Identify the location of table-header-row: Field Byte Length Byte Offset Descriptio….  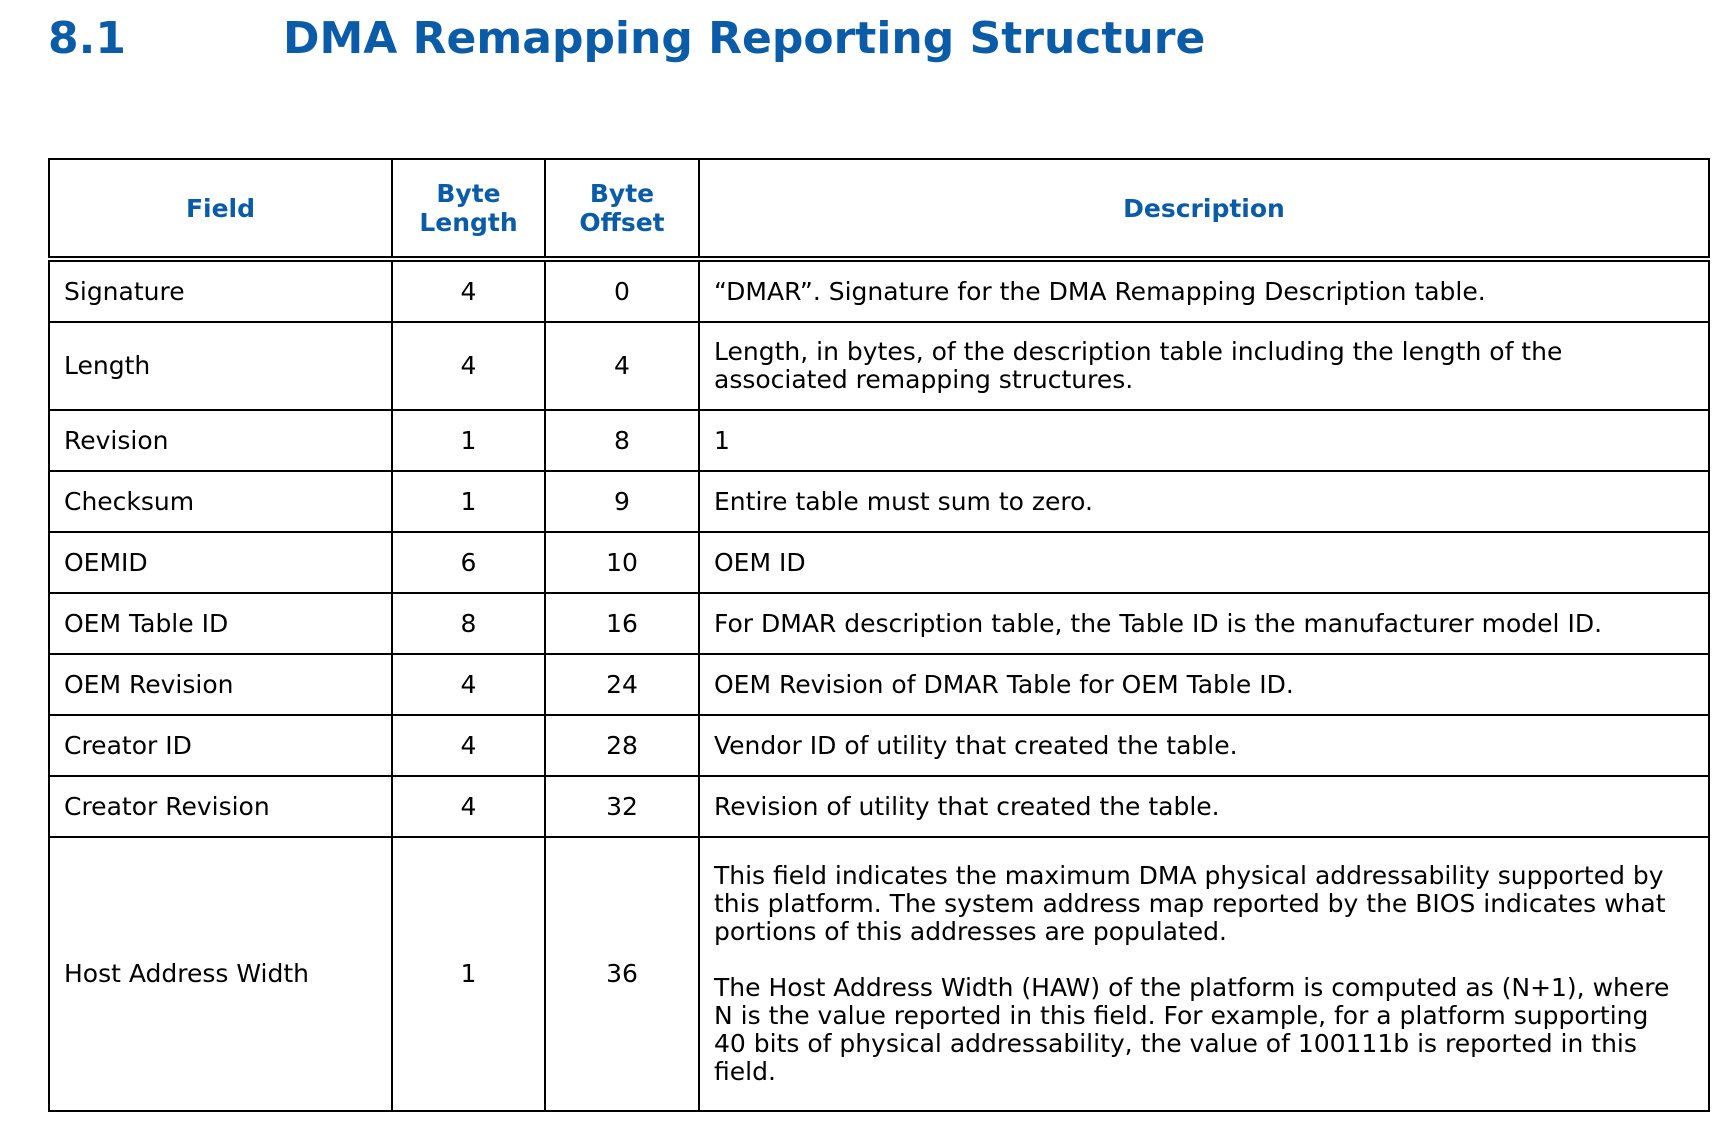
(879, 210).